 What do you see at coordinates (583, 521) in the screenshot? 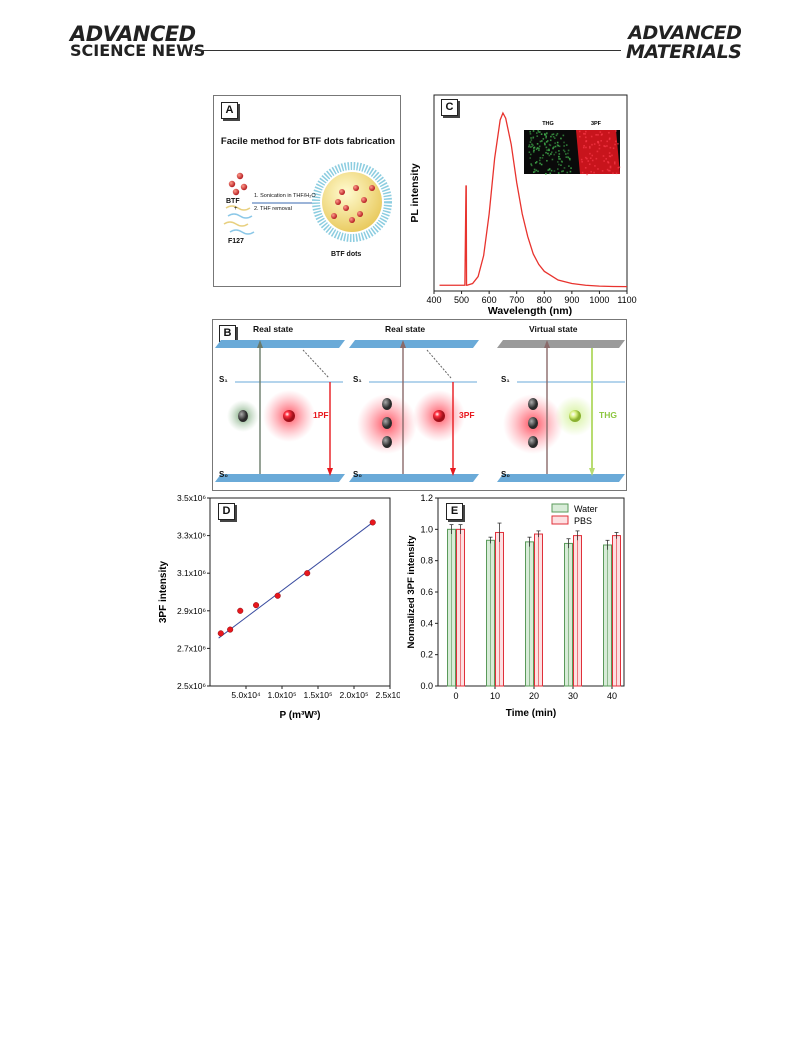
I see `legend-label-pbs: PBS` at bounding box center [583, 521].